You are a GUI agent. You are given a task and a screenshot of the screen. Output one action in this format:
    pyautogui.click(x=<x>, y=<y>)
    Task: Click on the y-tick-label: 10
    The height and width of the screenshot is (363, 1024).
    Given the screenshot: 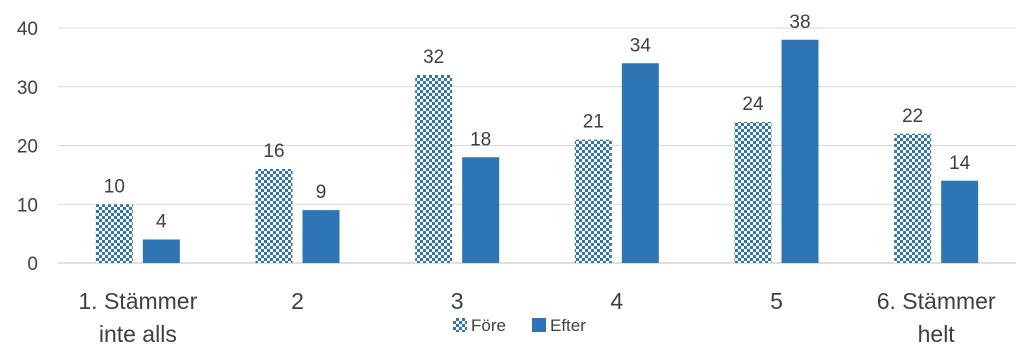 What is the action you would take?
    pyautogui.click(x=27, y=205)
    